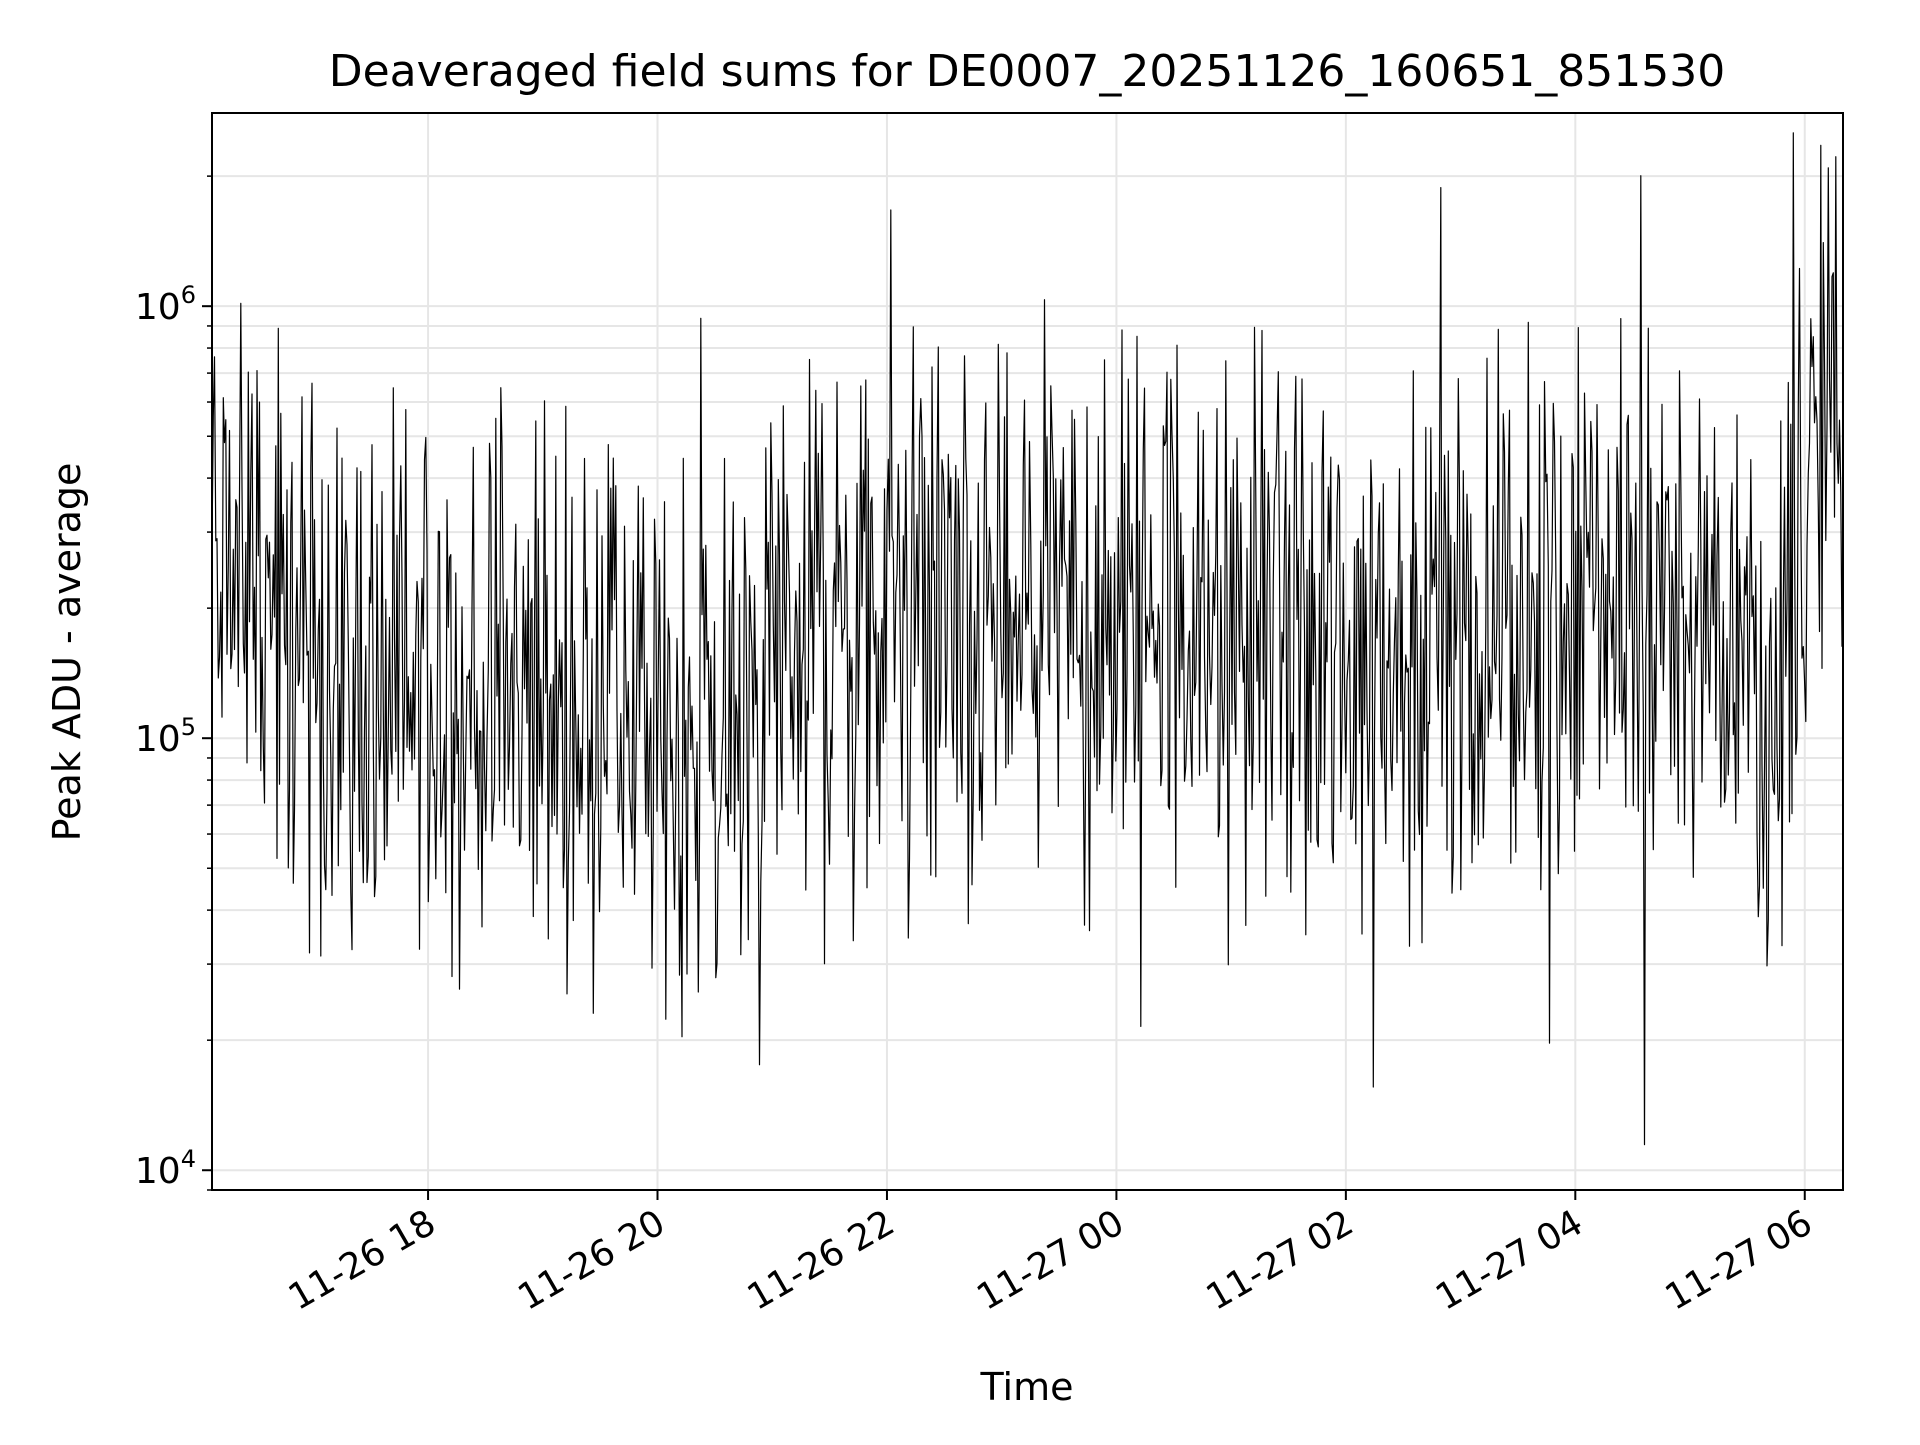  I want to click on y-tick-label: 10⁶, so click(165, 304).